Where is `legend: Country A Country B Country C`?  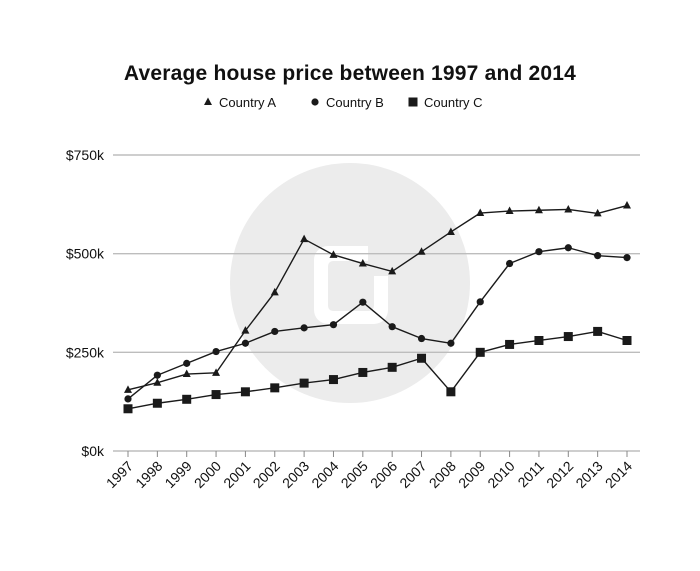 legend: Country A Country B Country C is located at coordinates (343, 102).